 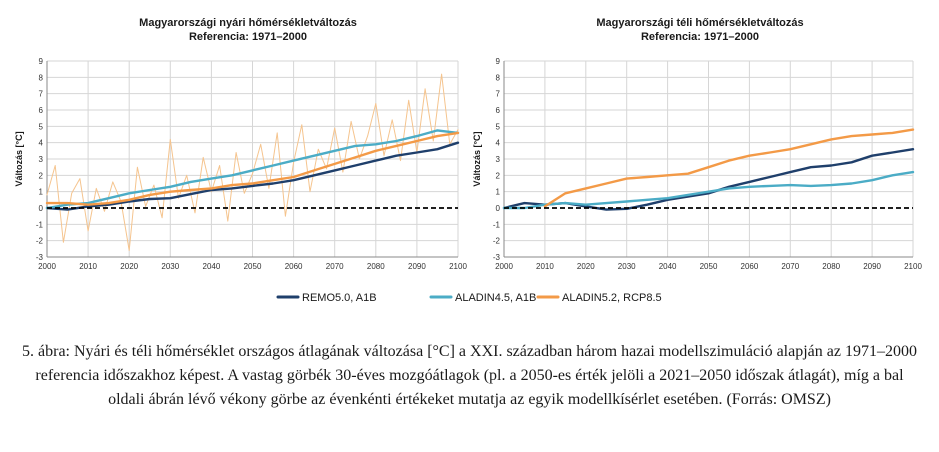 I want to click on chart2-title: Magyarországi téli hőmérsékletváltozás, so click(x=699, y=23).